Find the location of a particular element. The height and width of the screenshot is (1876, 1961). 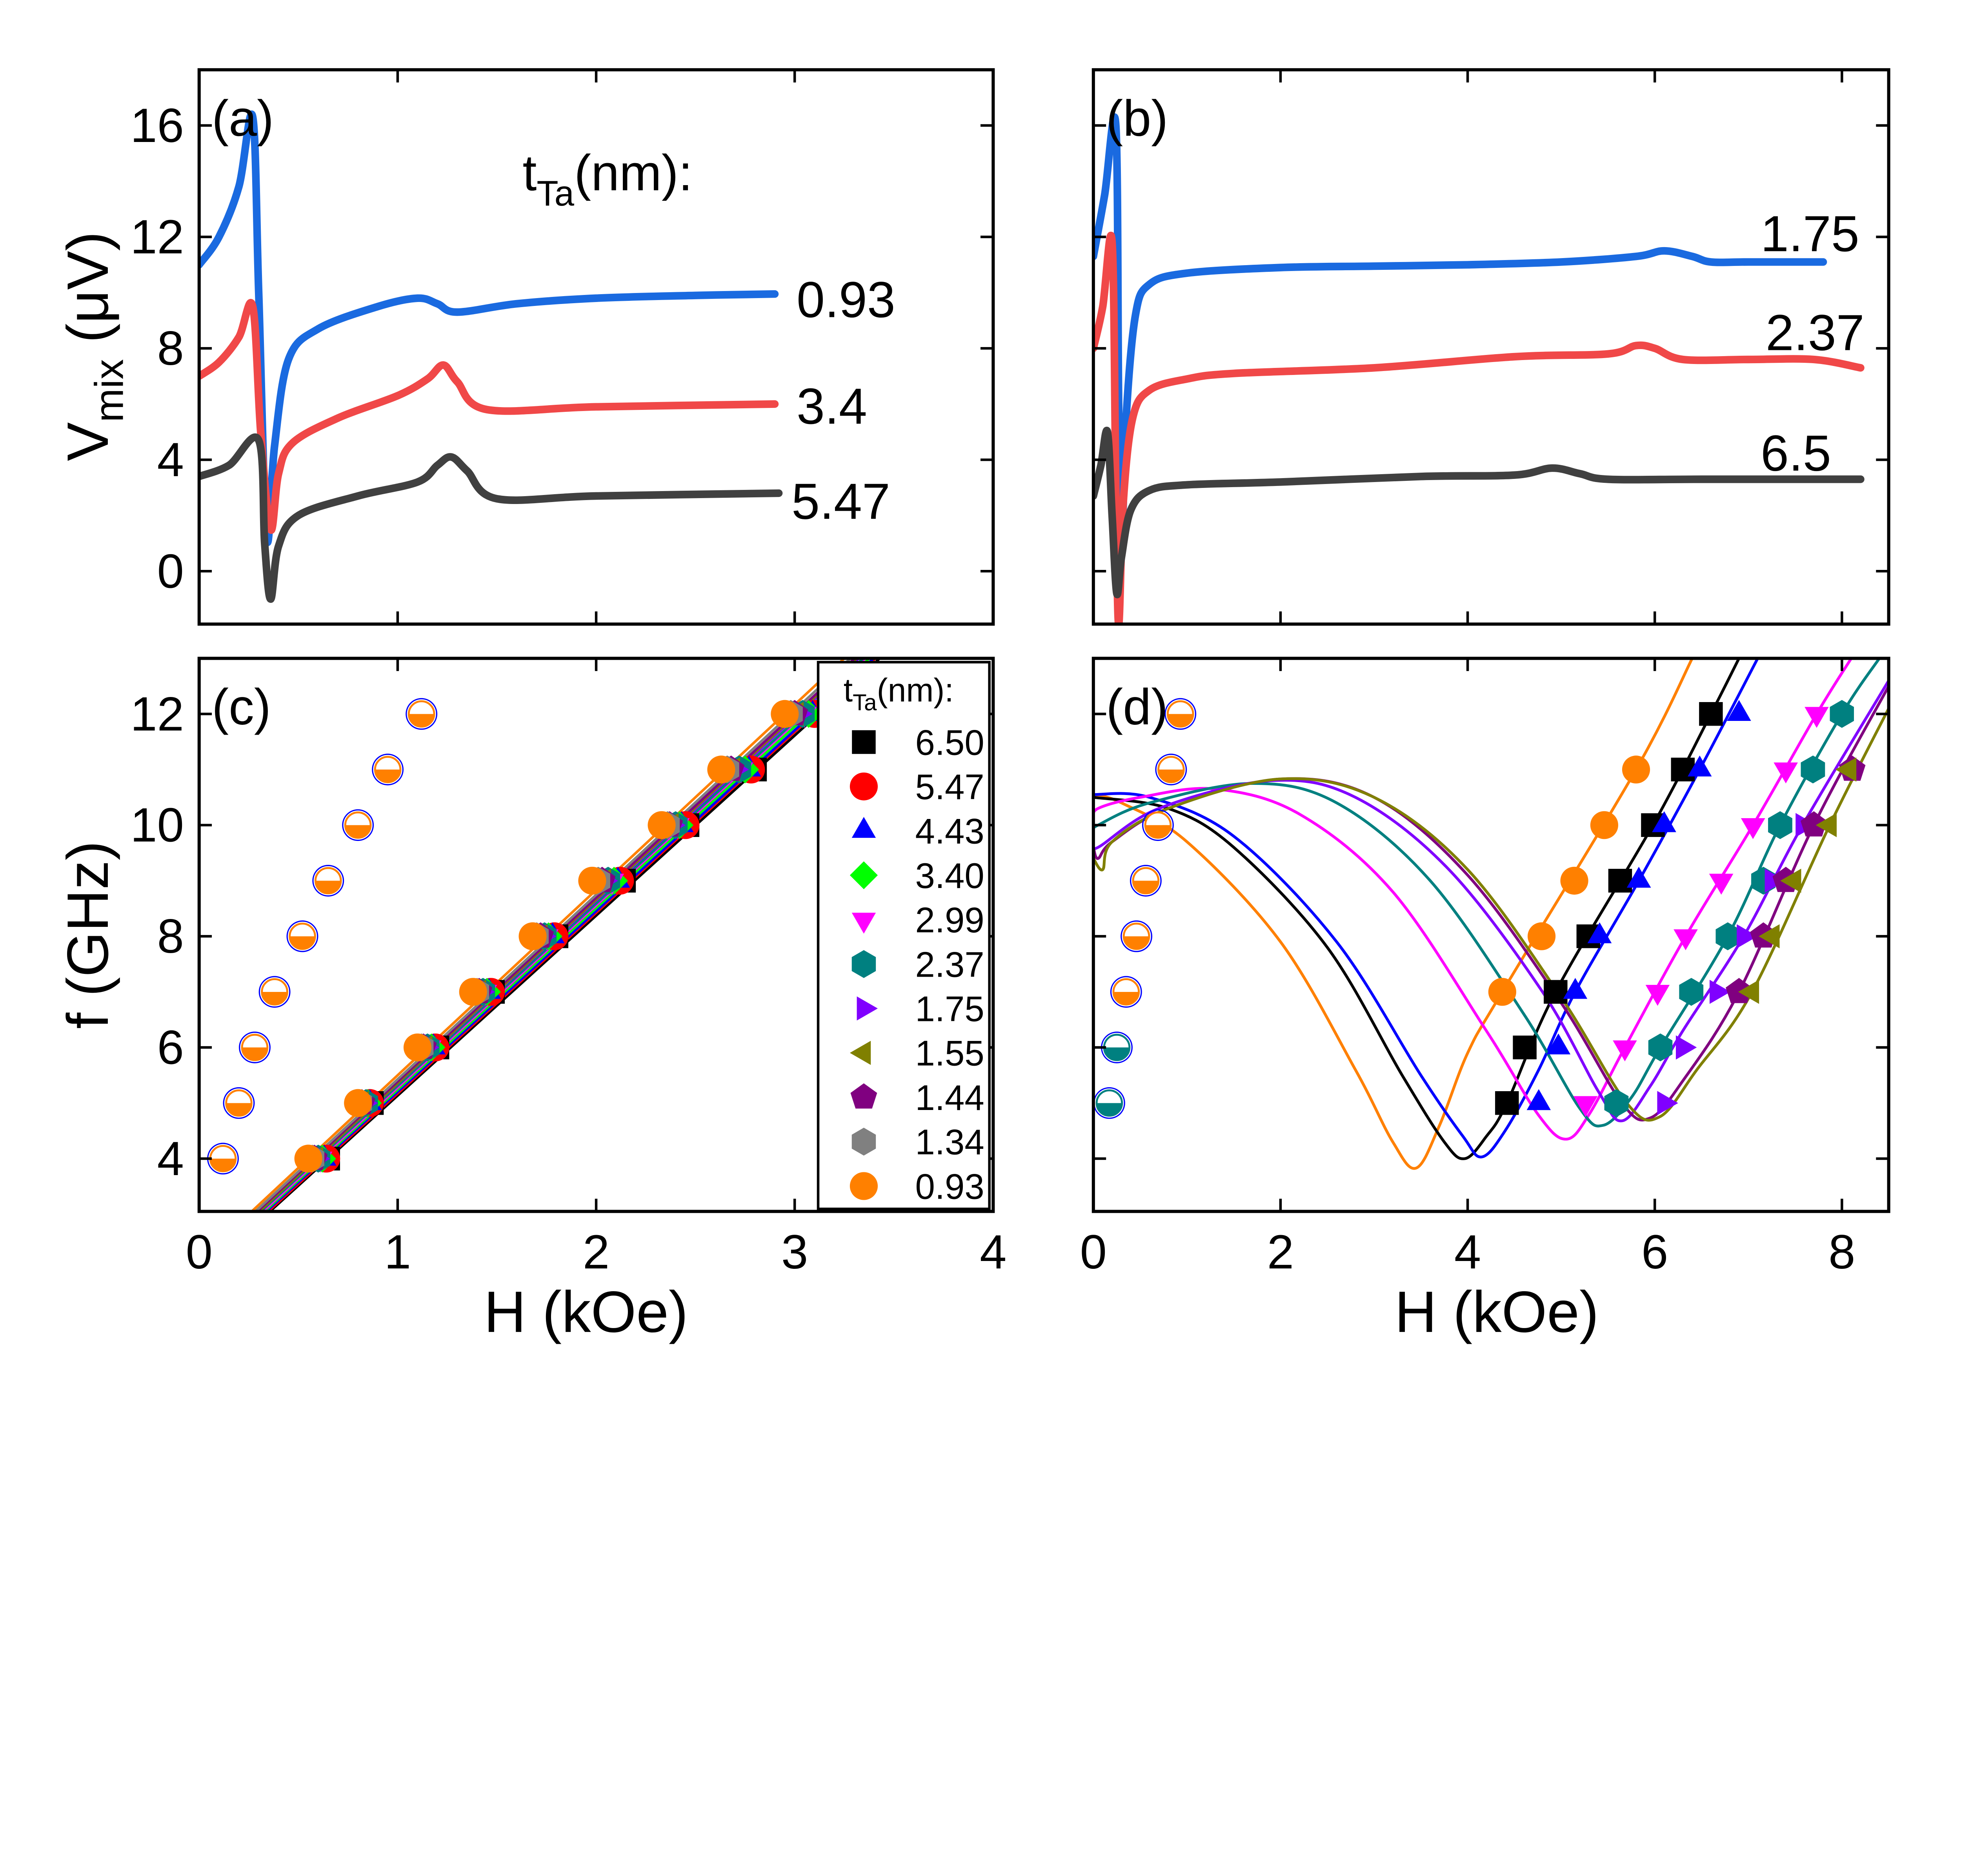

legend-label: 6.50 is located at coordinates (949, 742).